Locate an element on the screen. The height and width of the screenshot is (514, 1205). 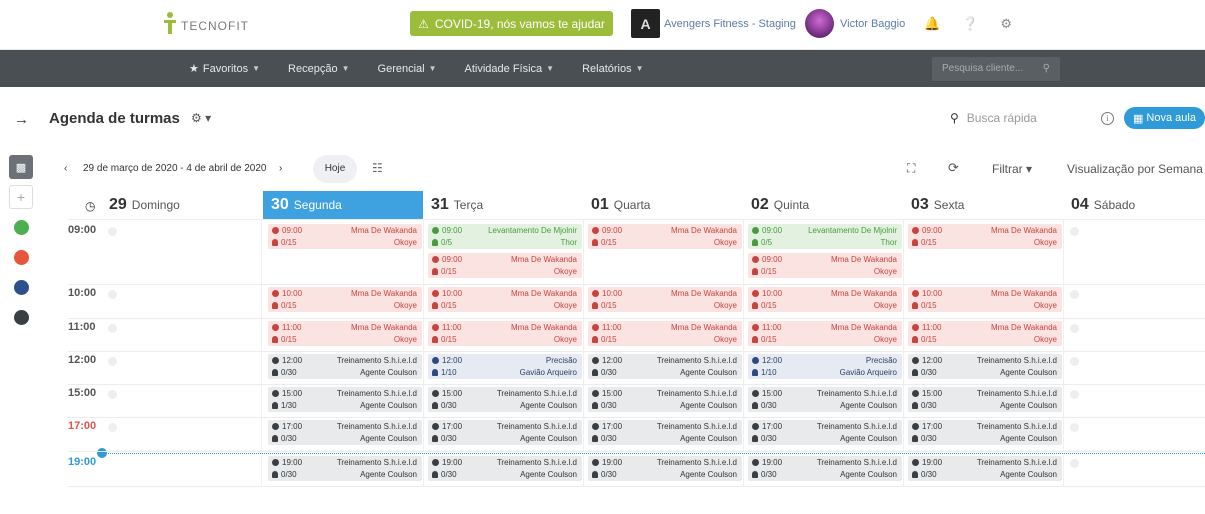
settings-icon: ⚙ is located at coordinates (1006, 23).